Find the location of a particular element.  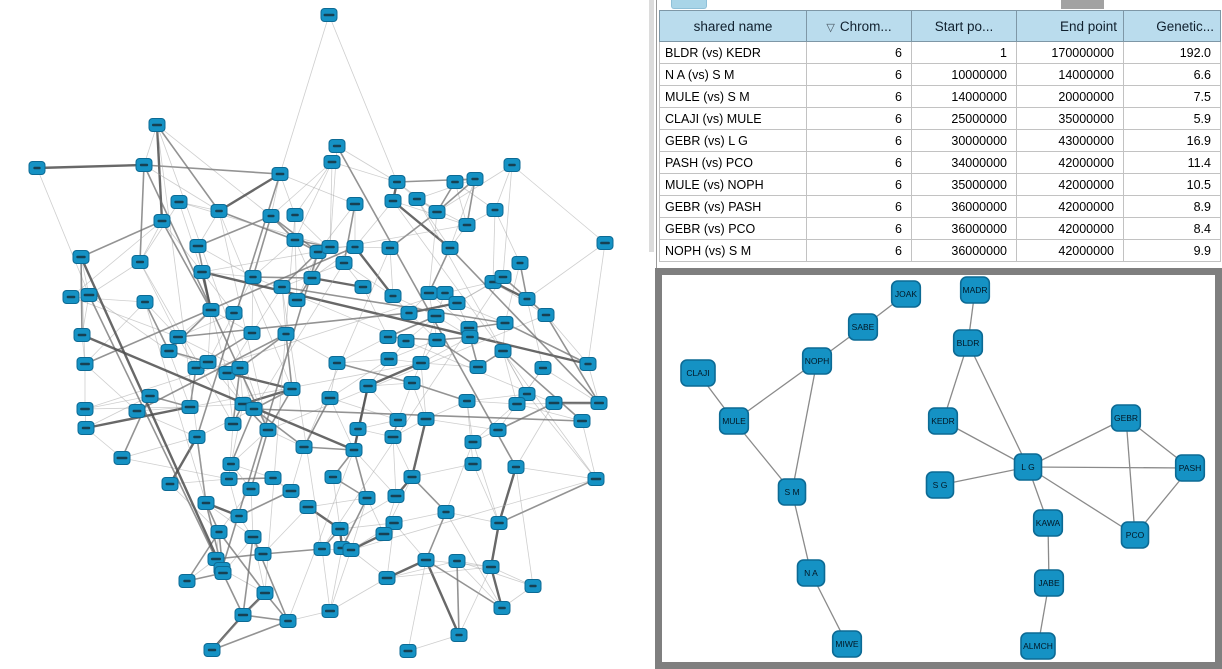

table-row: N A (vs) S M 6 10000000 14000000 6.6 is located at coordinates (940, 74).